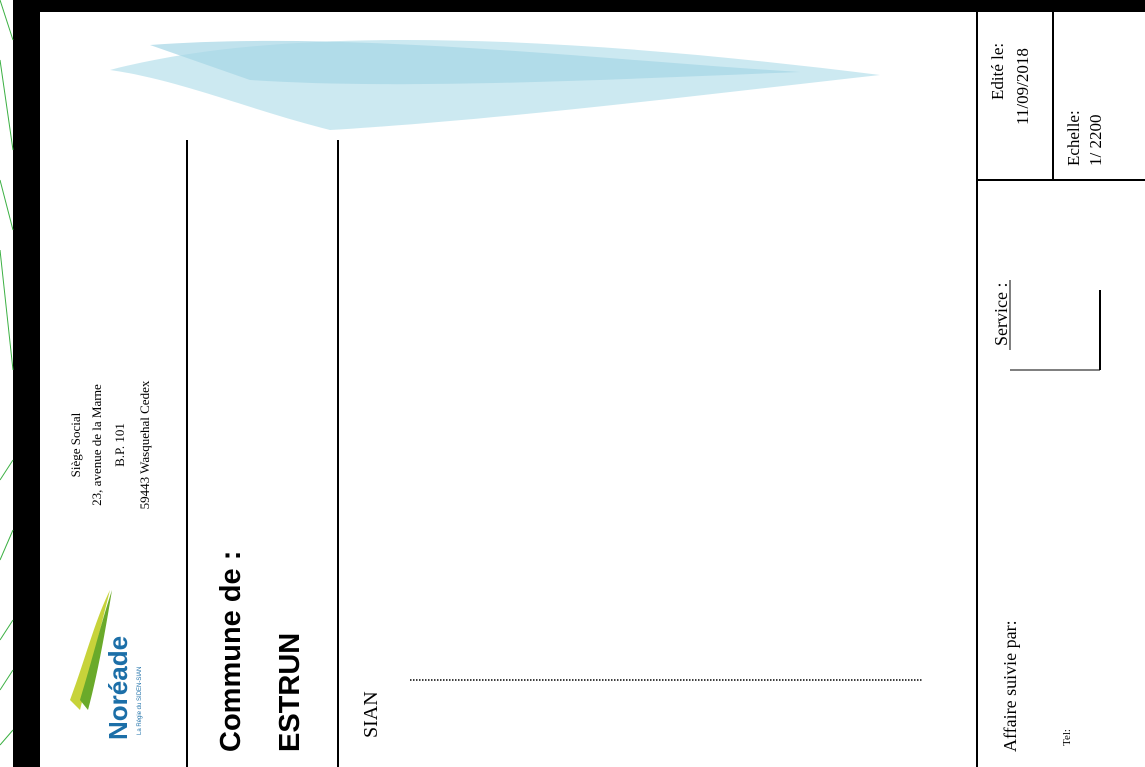  What do you see at coordinates (75, 444) in the screenshot?
I see `address-line: Siège Social` at bounding box center [75, 444].